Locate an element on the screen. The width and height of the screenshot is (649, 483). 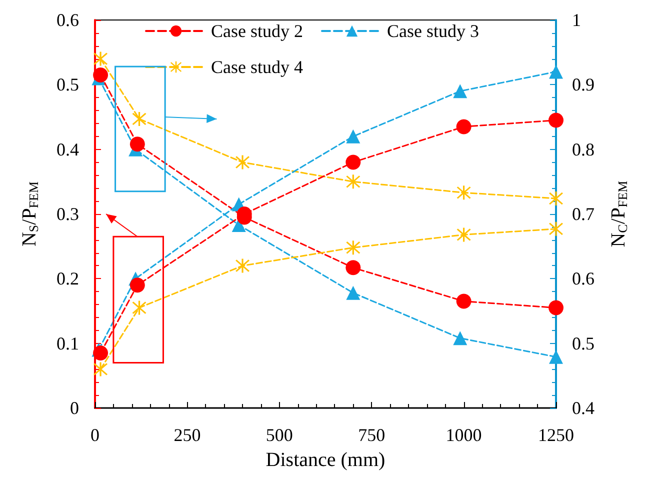
y-axis-title: NS/PFEM is located at coordinates (29, 214).